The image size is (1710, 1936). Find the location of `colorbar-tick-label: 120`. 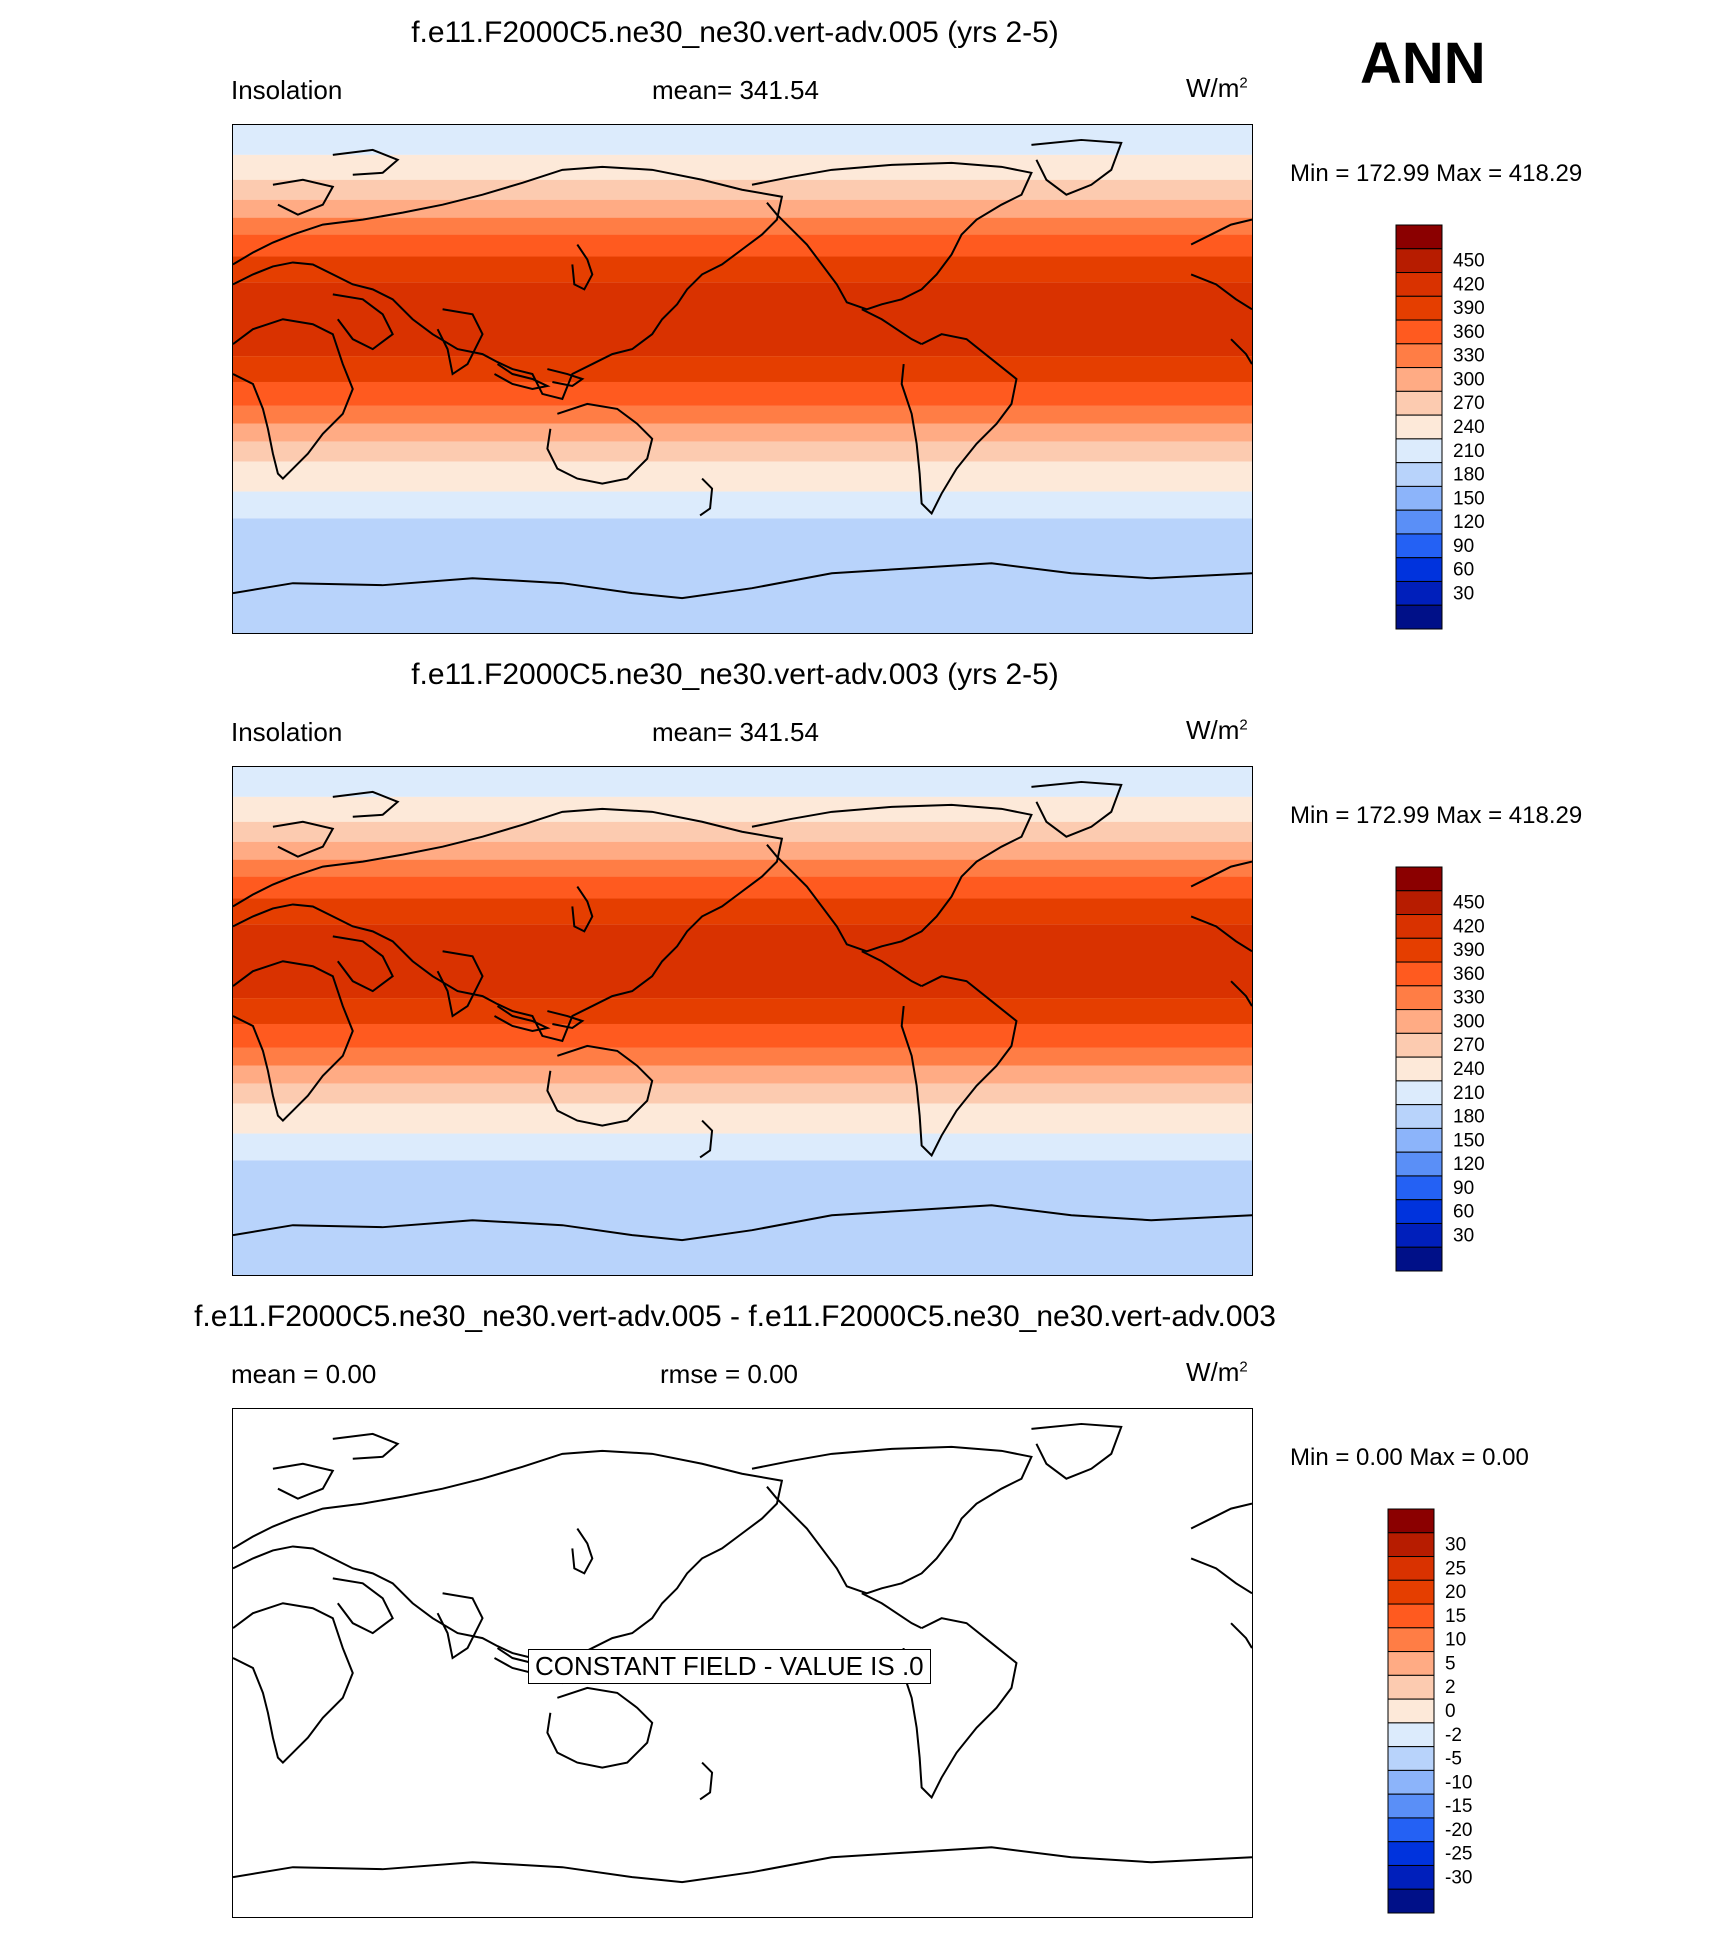

colorbar-tick-label: 120 is located at coordinates (1469, 1164).